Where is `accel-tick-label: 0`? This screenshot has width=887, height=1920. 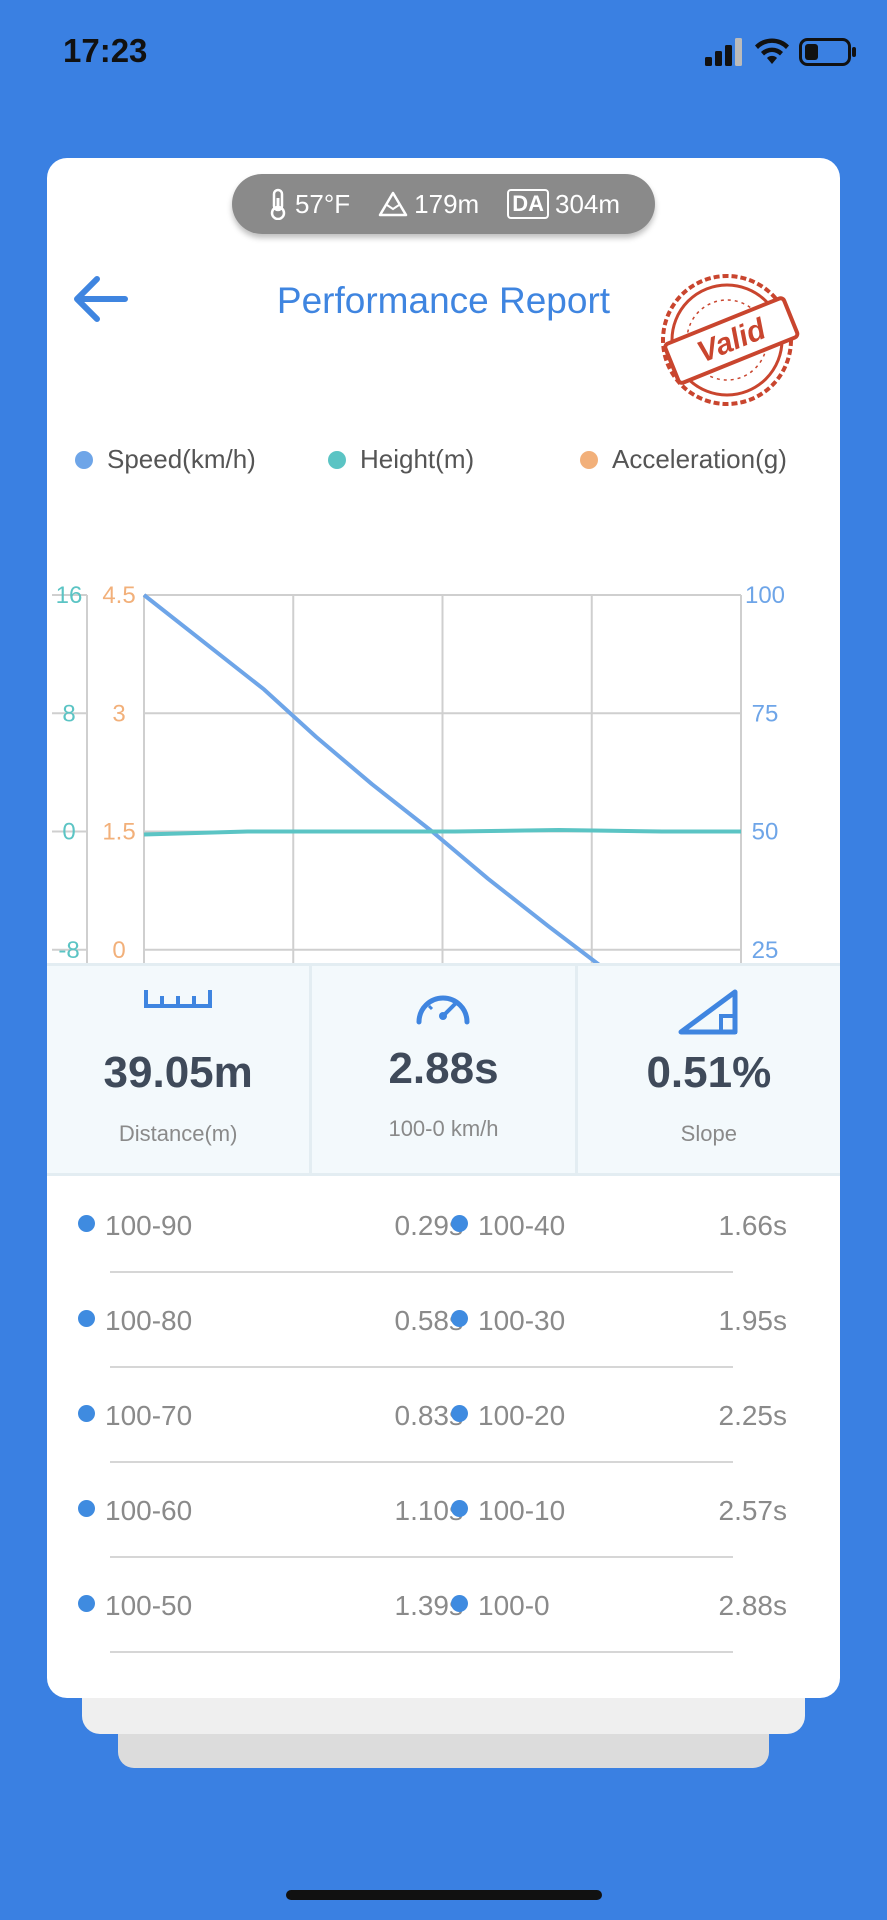 accel-tick-label: 0 is located at coordinates (118, 950).